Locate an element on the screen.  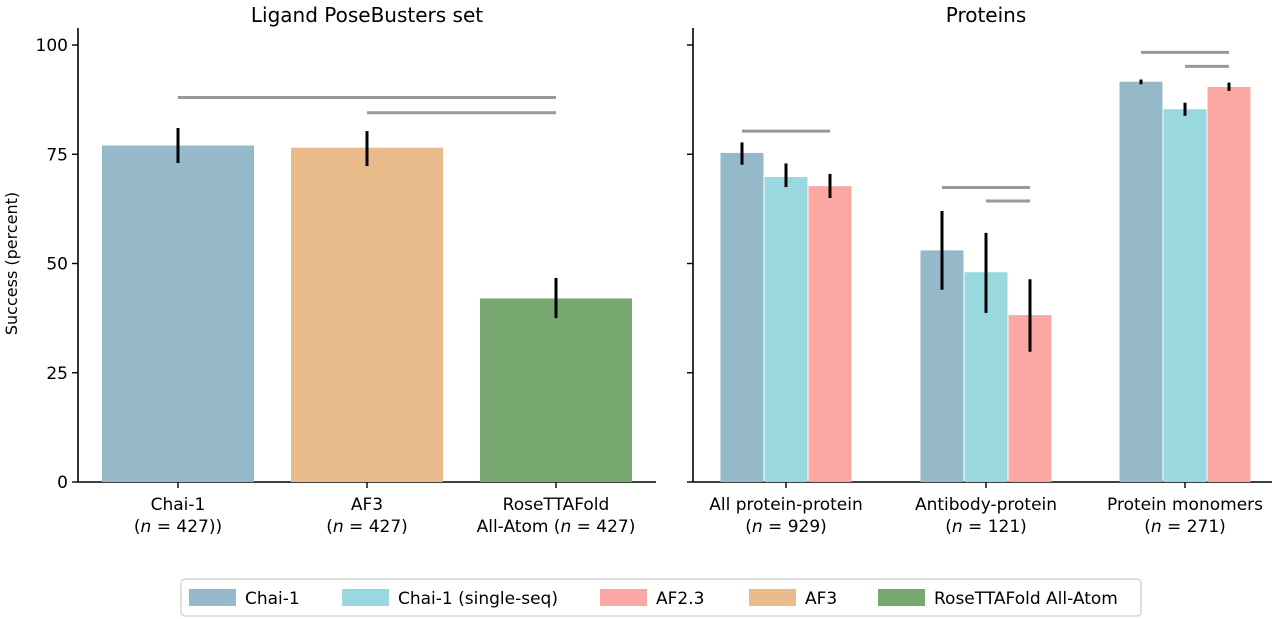
legend-label: RoseTTAFold All-Atom is located at coordinates (1026, 599).